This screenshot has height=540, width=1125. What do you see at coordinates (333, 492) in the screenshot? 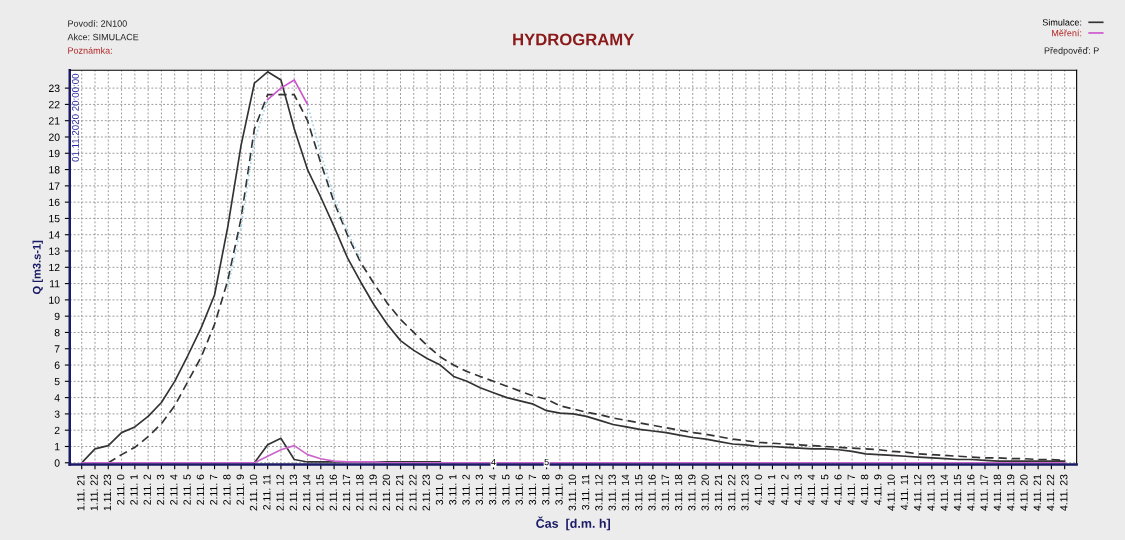
I see `x-tick-label: 2.11. 16` at bounding box center [333, 492].